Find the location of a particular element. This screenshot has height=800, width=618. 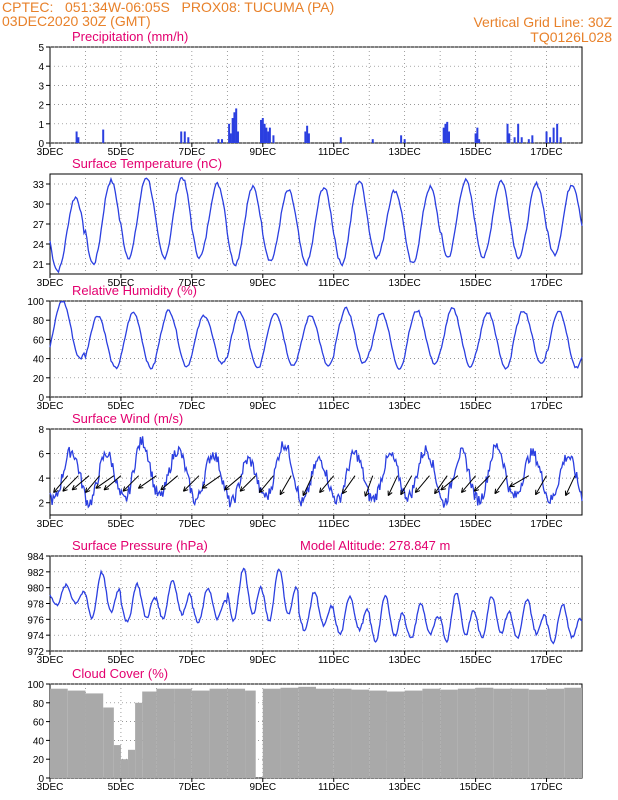

rh-xtick-label: 11DEC is located at coordinates (334, 406).